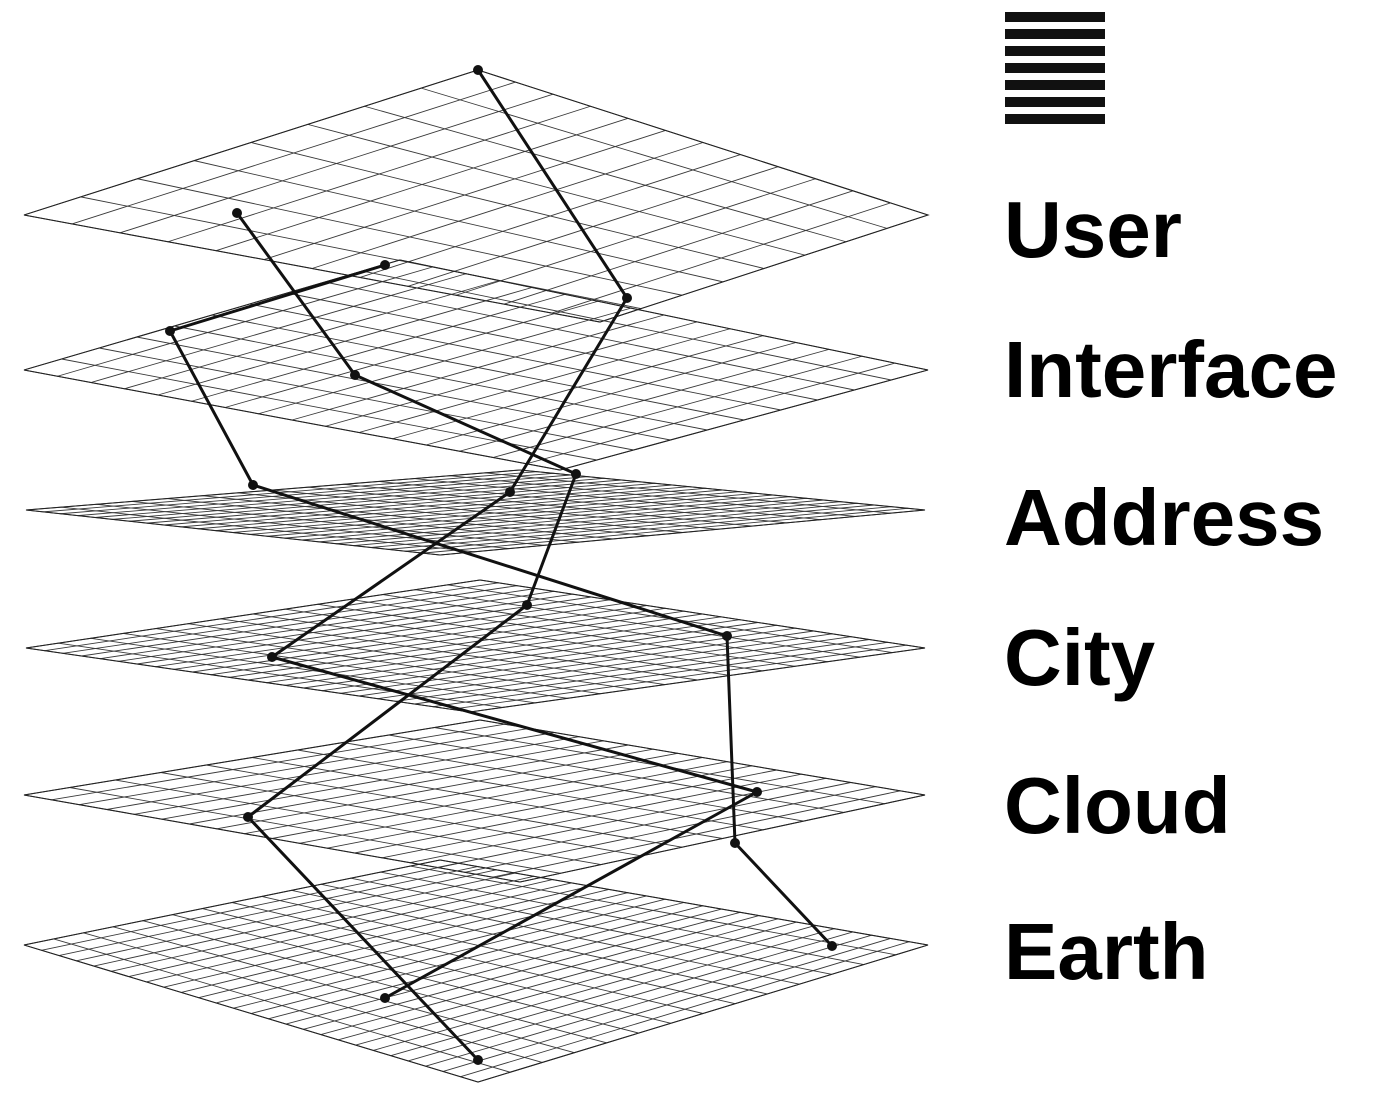 This screenshot has height=1096, width=1400. What do you see at coordinates (1117, 805) in the screenshot?
I see `label-cloud: Cloud` at bounding box center [1117, 805].